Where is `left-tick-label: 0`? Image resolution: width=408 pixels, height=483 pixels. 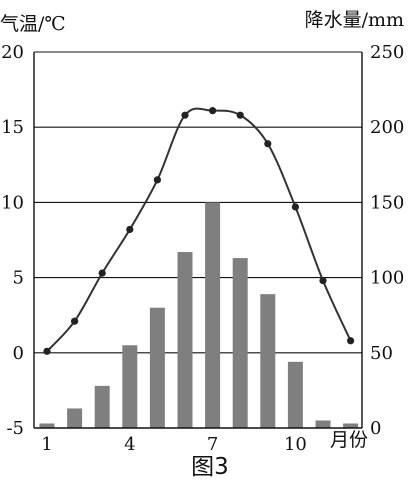 left-tick-label: 0 is located at coordinates (18, 353).